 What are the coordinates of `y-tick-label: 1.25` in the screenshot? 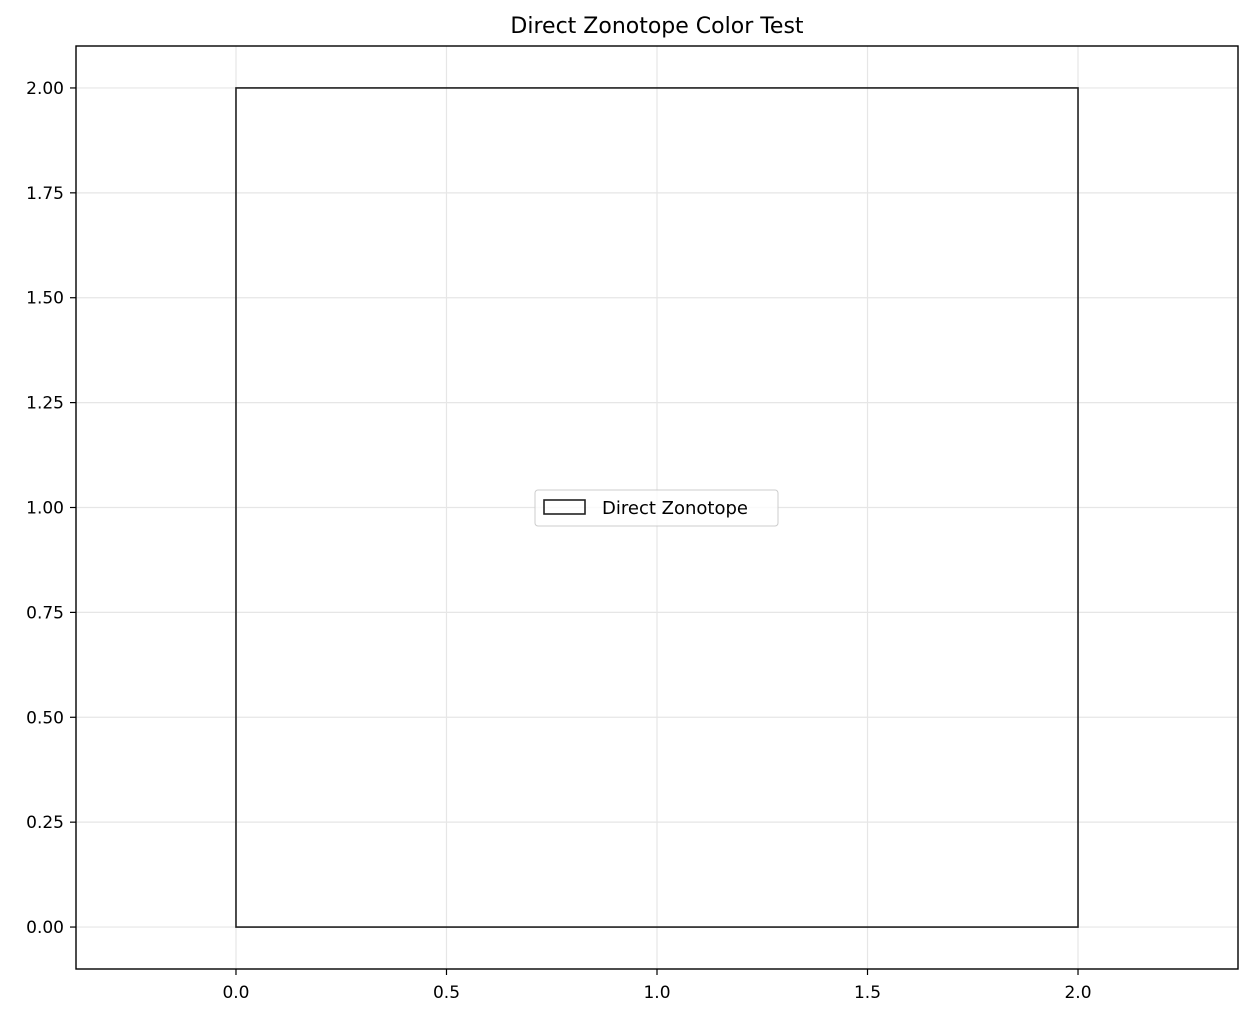 It's located at (45, 404).